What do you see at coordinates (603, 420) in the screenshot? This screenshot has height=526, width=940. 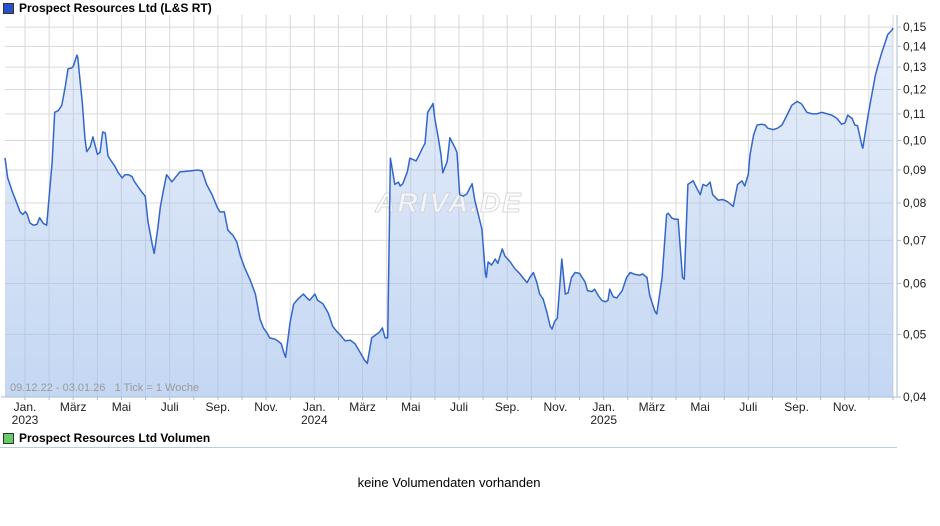 I see `svg-text: 2025` at bounding box center [603, 420].